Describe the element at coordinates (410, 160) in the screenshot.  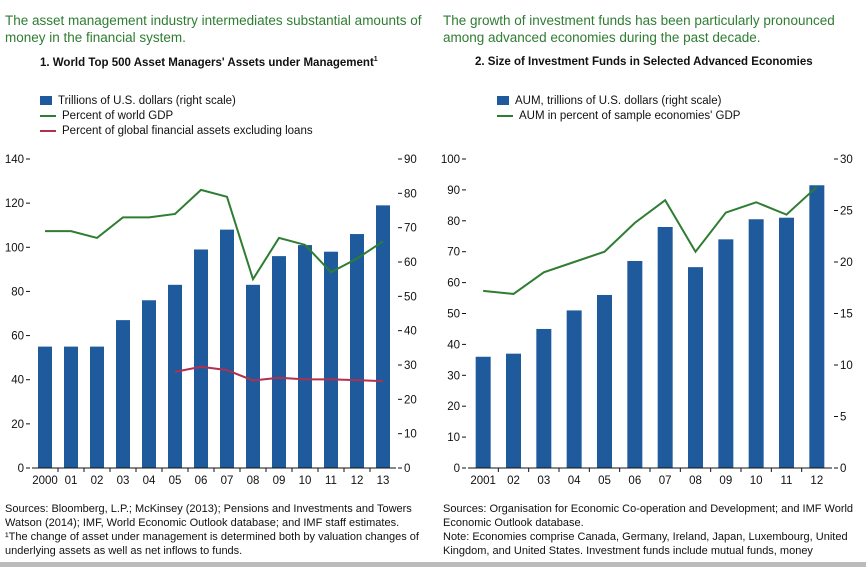
I see `right-axis-tick-label: 90` at that location.